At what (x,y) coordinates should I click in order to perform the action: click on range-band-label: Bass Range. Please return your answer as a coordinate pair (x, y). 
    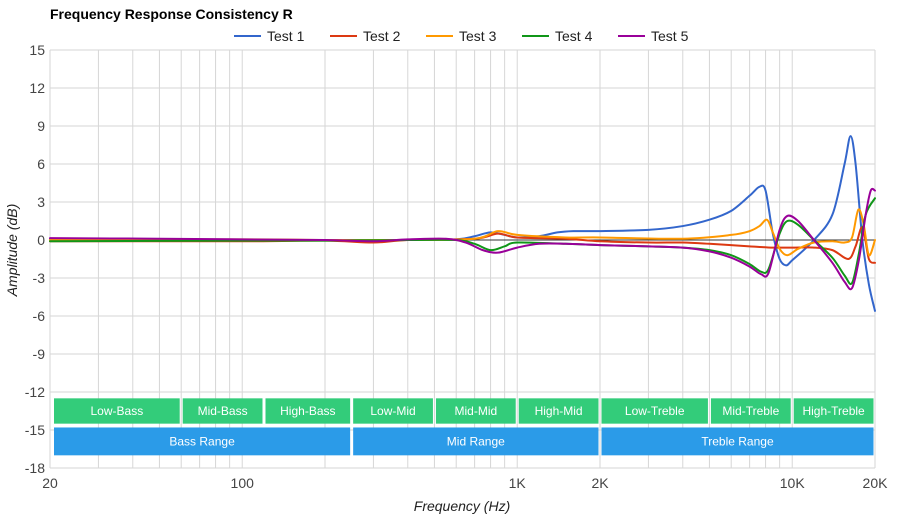
    Looking at the image, I should click on (202, 441).